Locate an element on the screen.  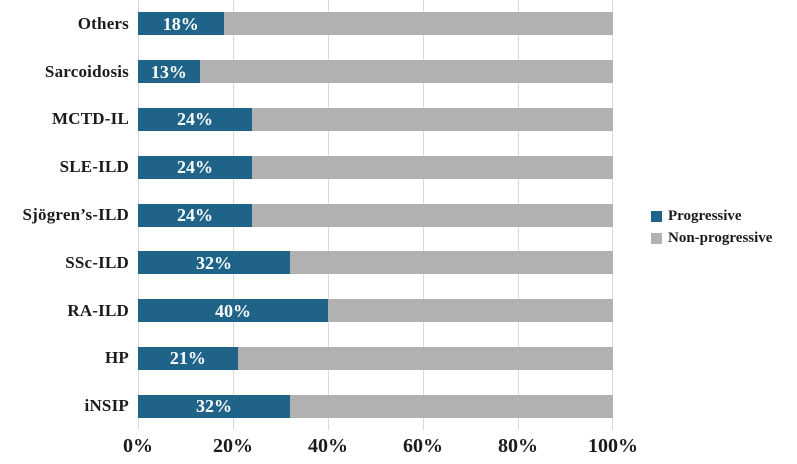
bar-track: 40% is located at coordinates (375, 311).